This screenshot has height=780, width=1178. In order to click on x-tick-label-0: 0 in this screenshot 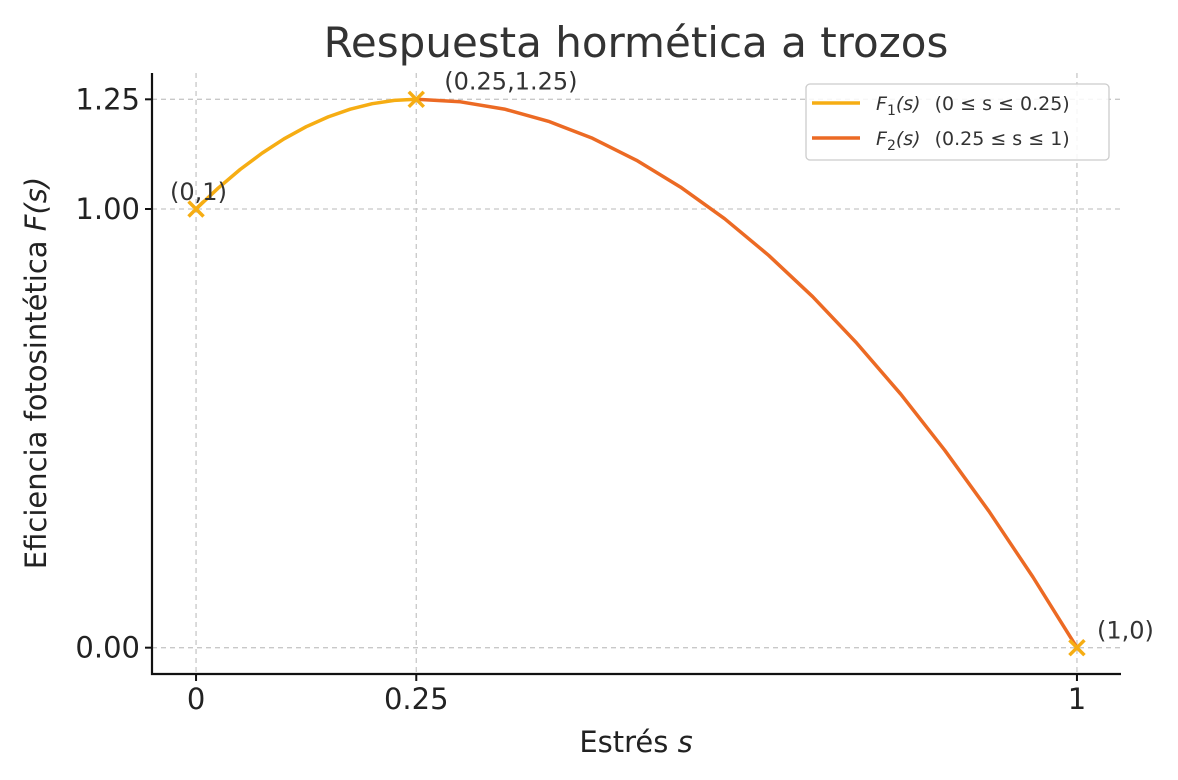, I will do `click(196, 699)`.